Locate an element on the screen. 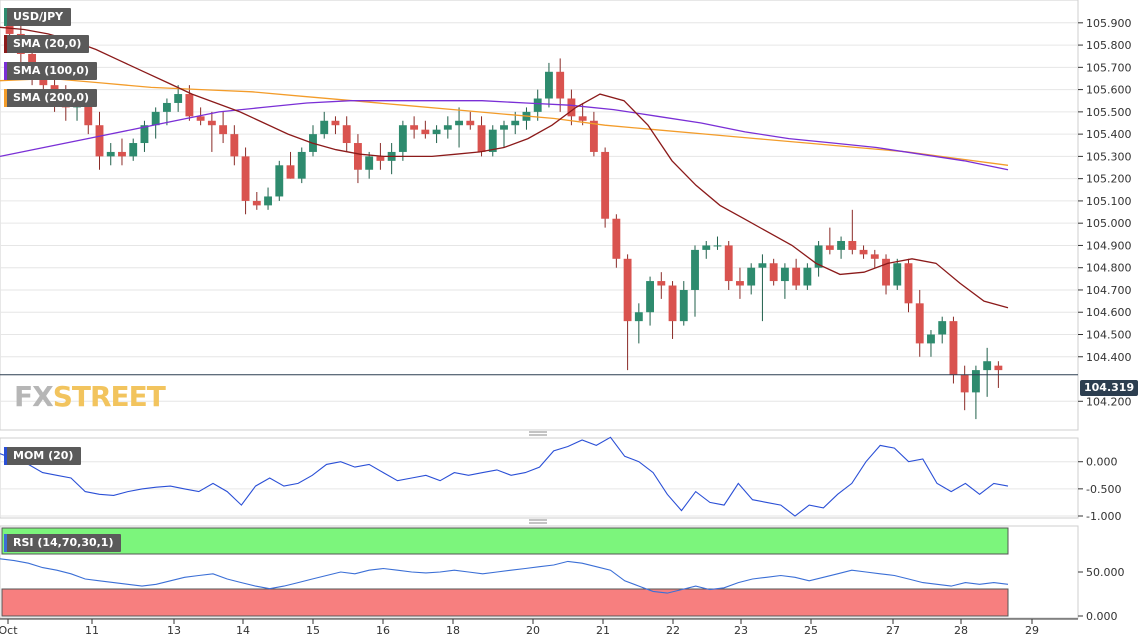 This screenshot has width=1148, height=642. x-axis-label: 29 is located at coordinates (1032, 630).